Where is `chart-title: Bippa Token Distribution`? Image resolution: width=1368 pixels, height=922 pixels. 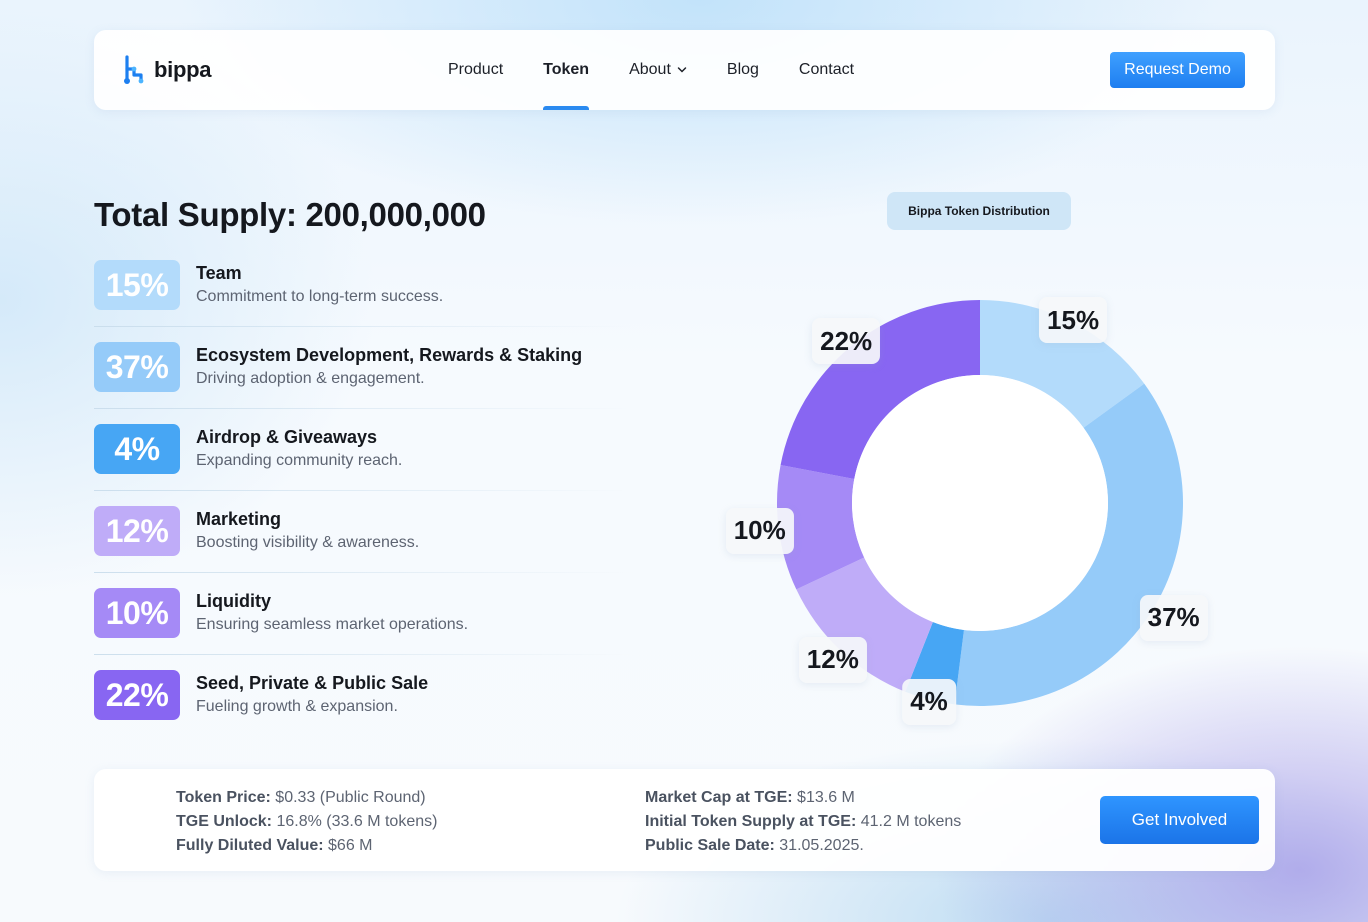 chart-title: Bippa Token Distribution is located at coordinates (979, 211).